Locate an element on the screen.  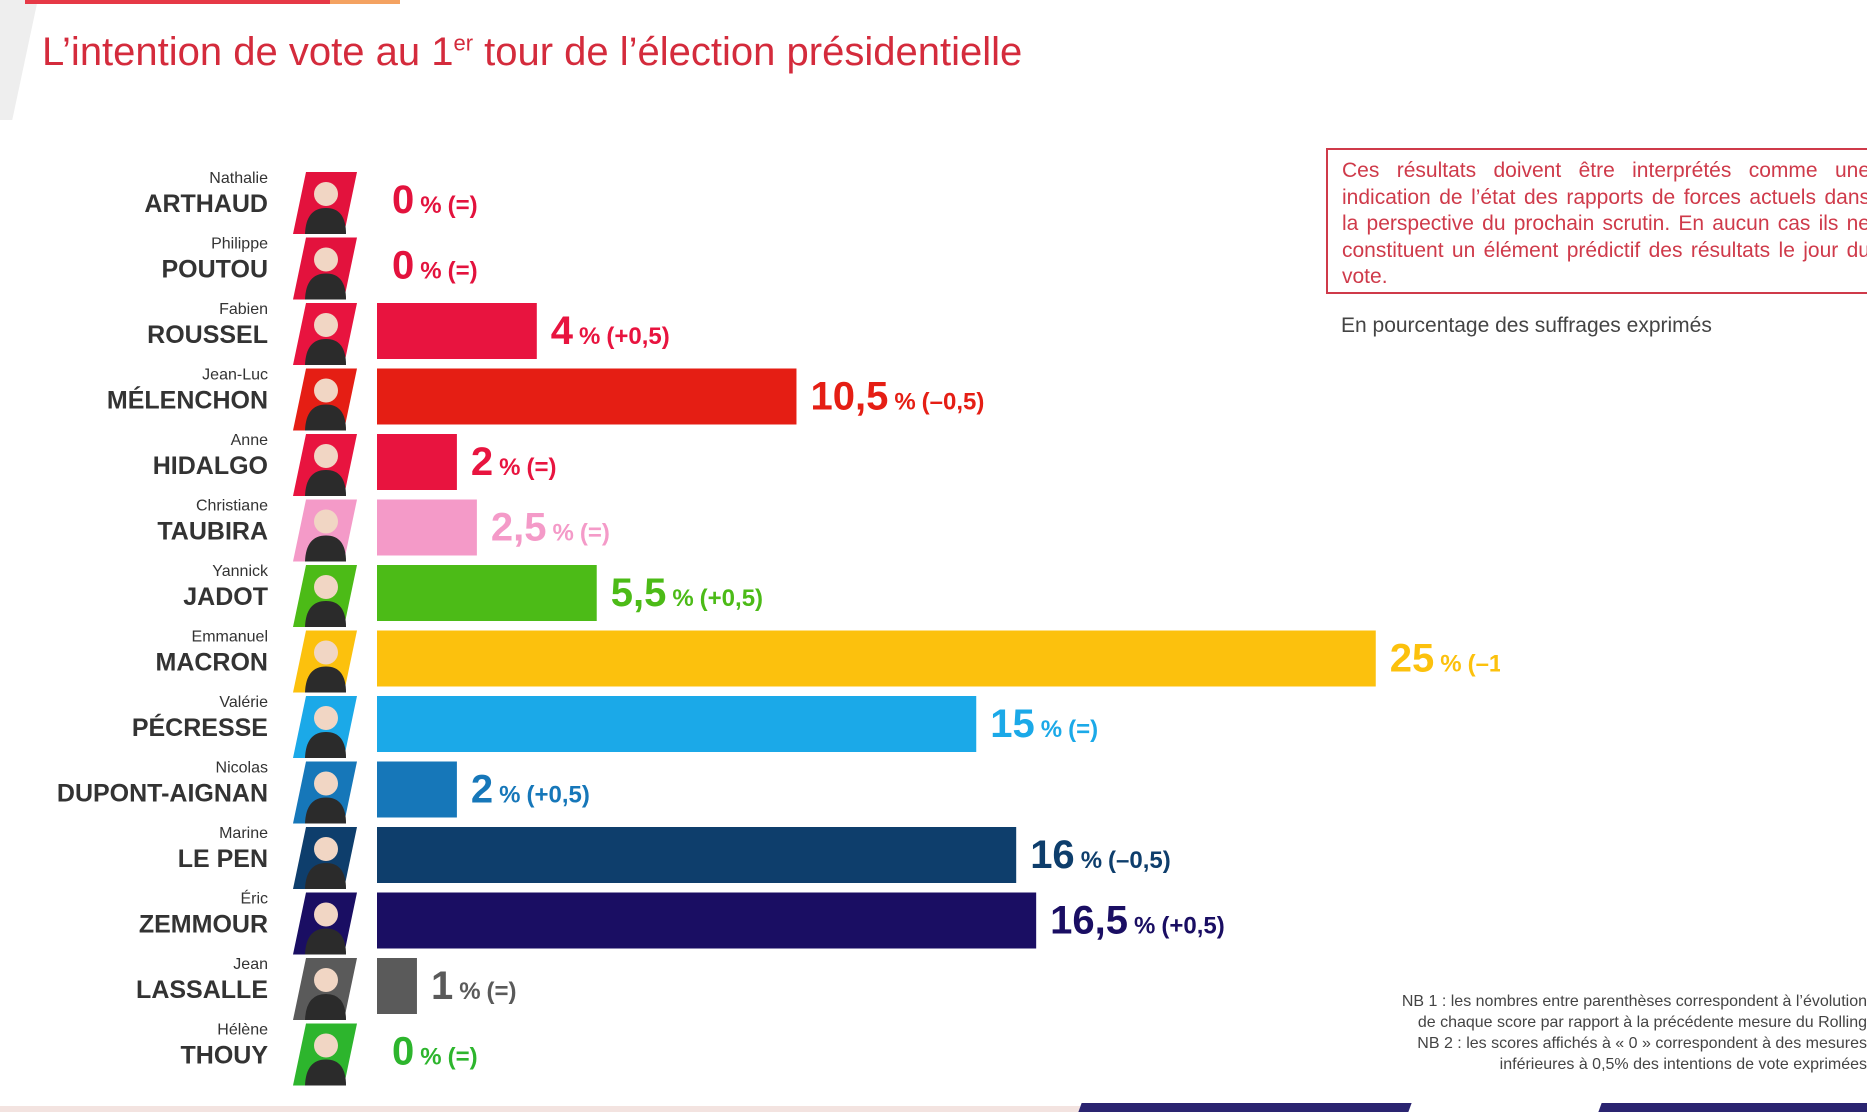
value-label: 10,5% (–0,5) is located at coordinates (897, 397).